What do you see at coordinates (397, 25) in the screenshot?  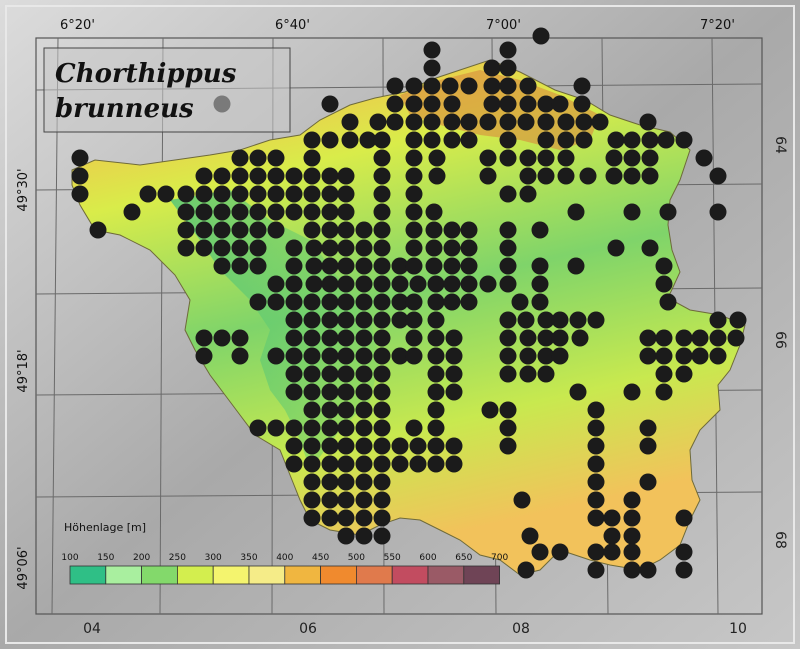 I see `lon-labels: 6°20' 6°40' 7°00' 7°20'` at bounding box center [397, 25].